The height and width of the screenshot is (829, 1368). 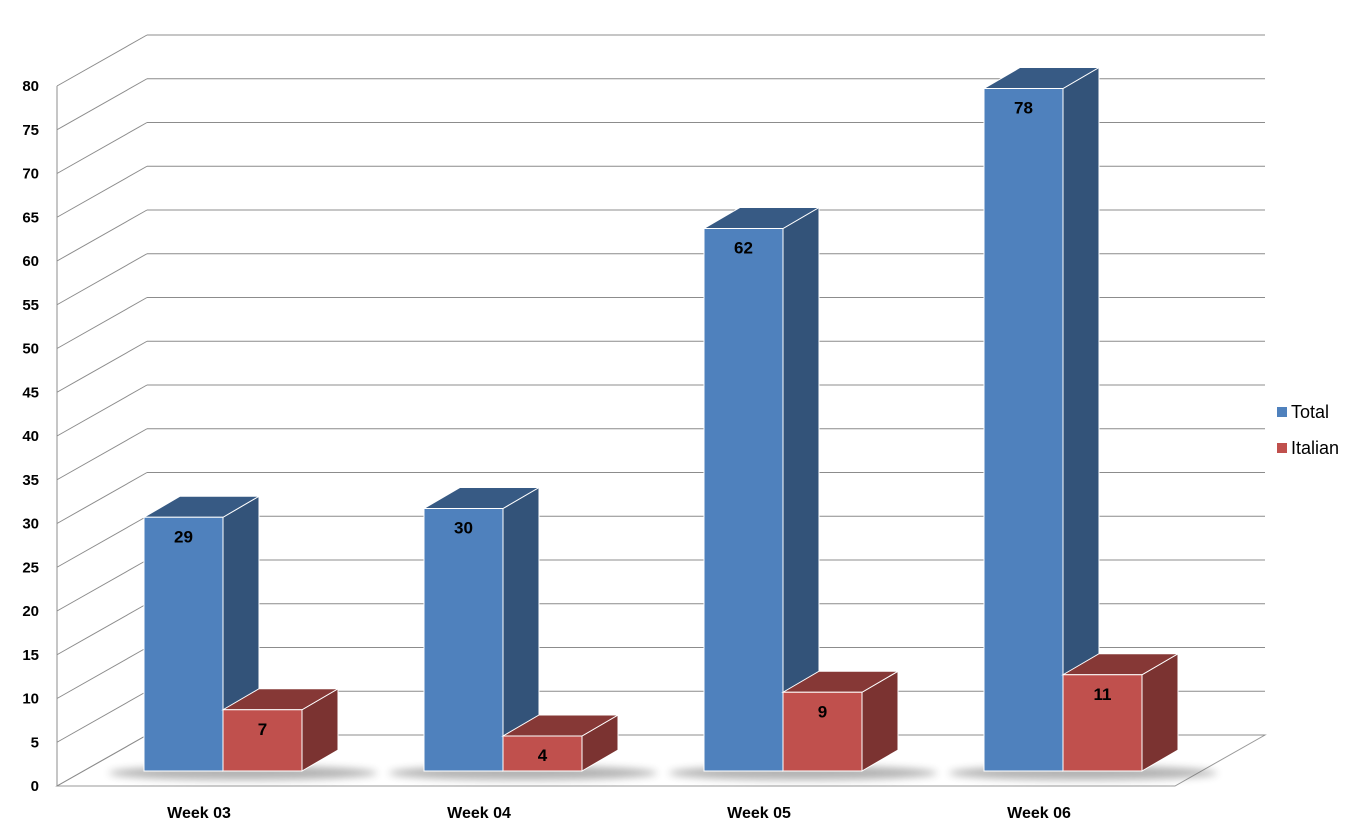 I want to click on data-label: 9, so click(x=822, y=711).